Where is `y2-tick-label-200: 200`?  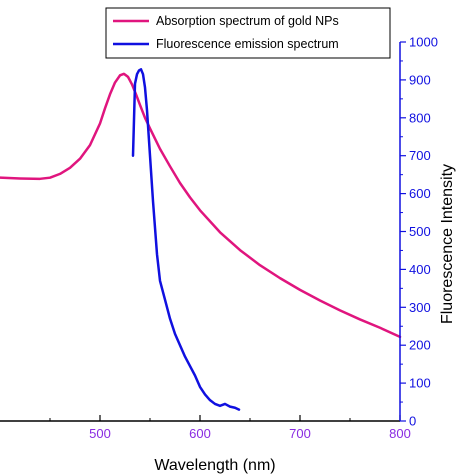
y2-tick-label-200: 200 is located at coordinates (420, 345).